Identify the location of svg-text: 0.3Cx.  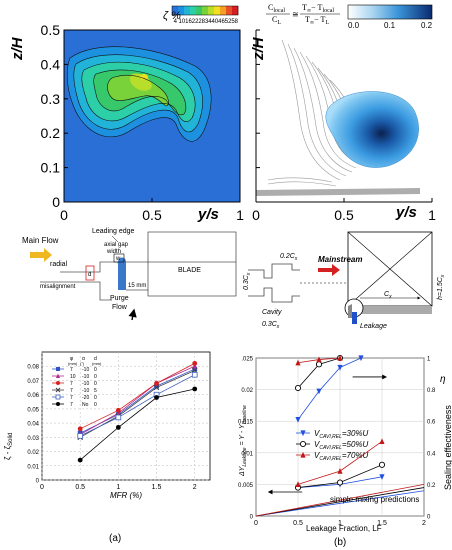
(247, 281).